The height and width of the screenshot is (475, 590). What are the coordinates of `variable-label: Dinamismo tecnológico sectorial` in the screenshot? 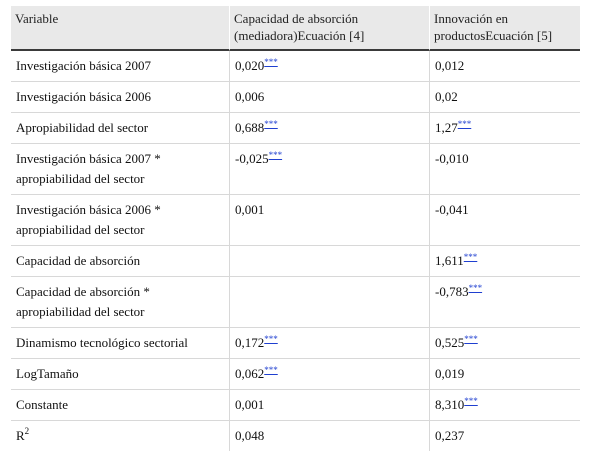 It's located at (102, 342).